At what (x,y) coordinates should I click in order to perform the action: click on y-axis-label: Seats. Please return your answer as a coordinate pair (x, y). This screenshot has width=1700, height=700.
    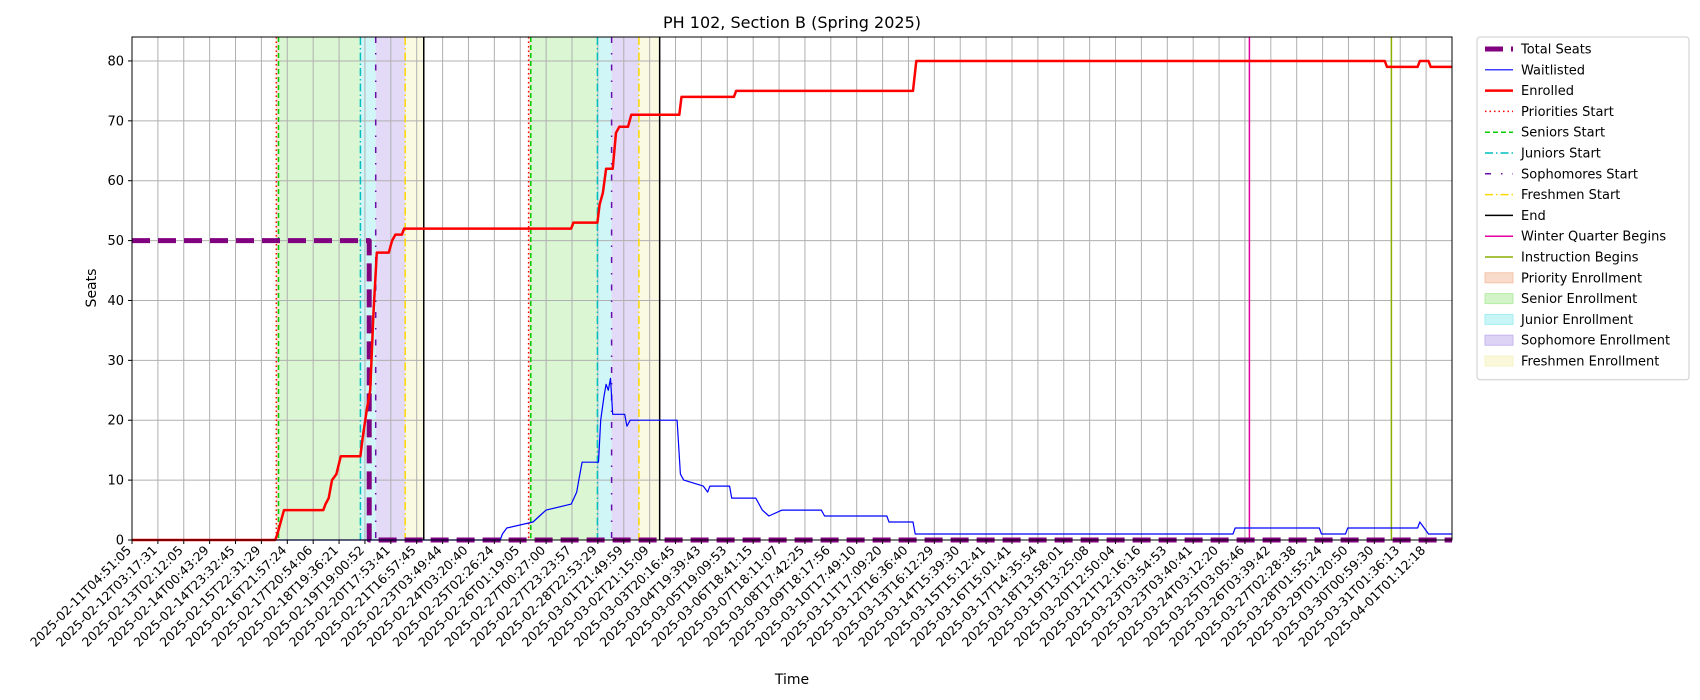
    Looking at the image, I should click on (92, 288).